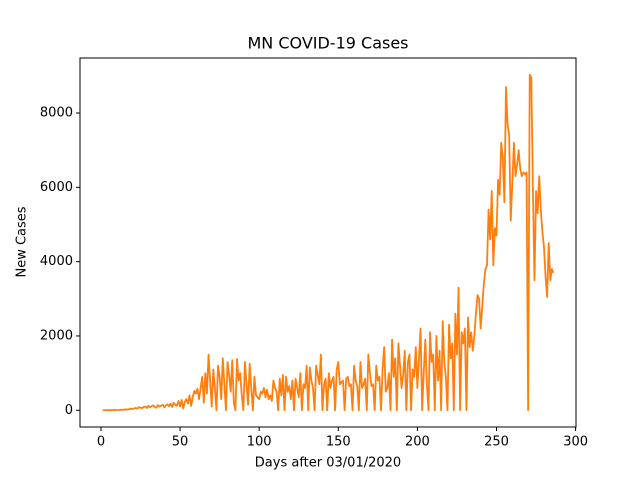 The height and width of the screenshot is (480, 640). I want to click on y-axis-label: New Cases, so click(22, 241).